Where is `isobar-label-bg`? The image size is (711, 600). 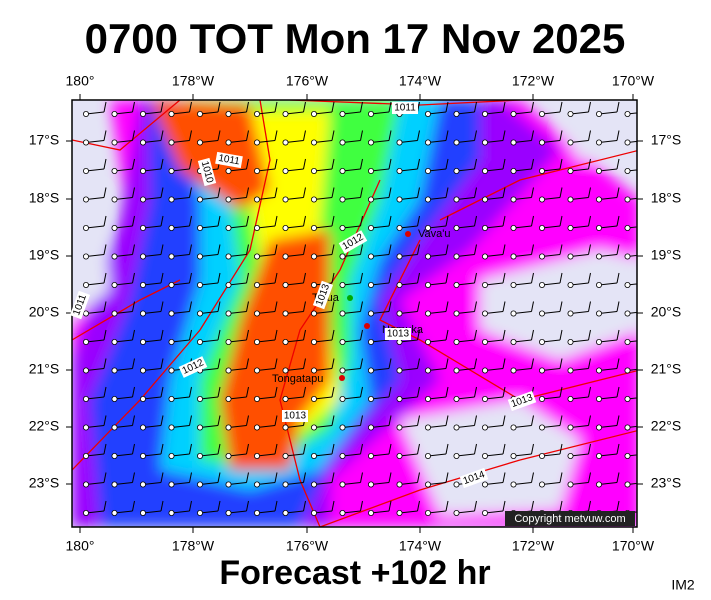
isobar-label-bg is located at coordinates (295, 416).